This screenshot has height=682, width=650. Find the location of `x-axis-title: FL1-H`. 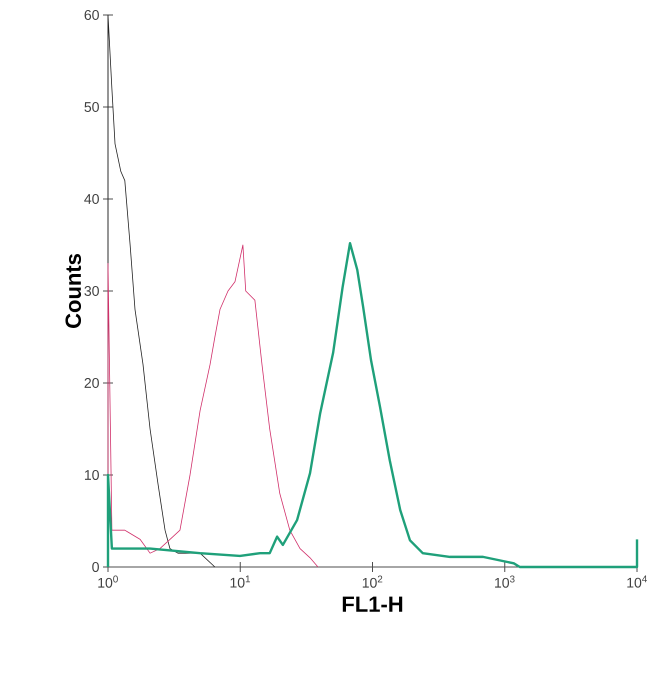

x-axis-title: FL1-H is located at coordinates (372, 604).